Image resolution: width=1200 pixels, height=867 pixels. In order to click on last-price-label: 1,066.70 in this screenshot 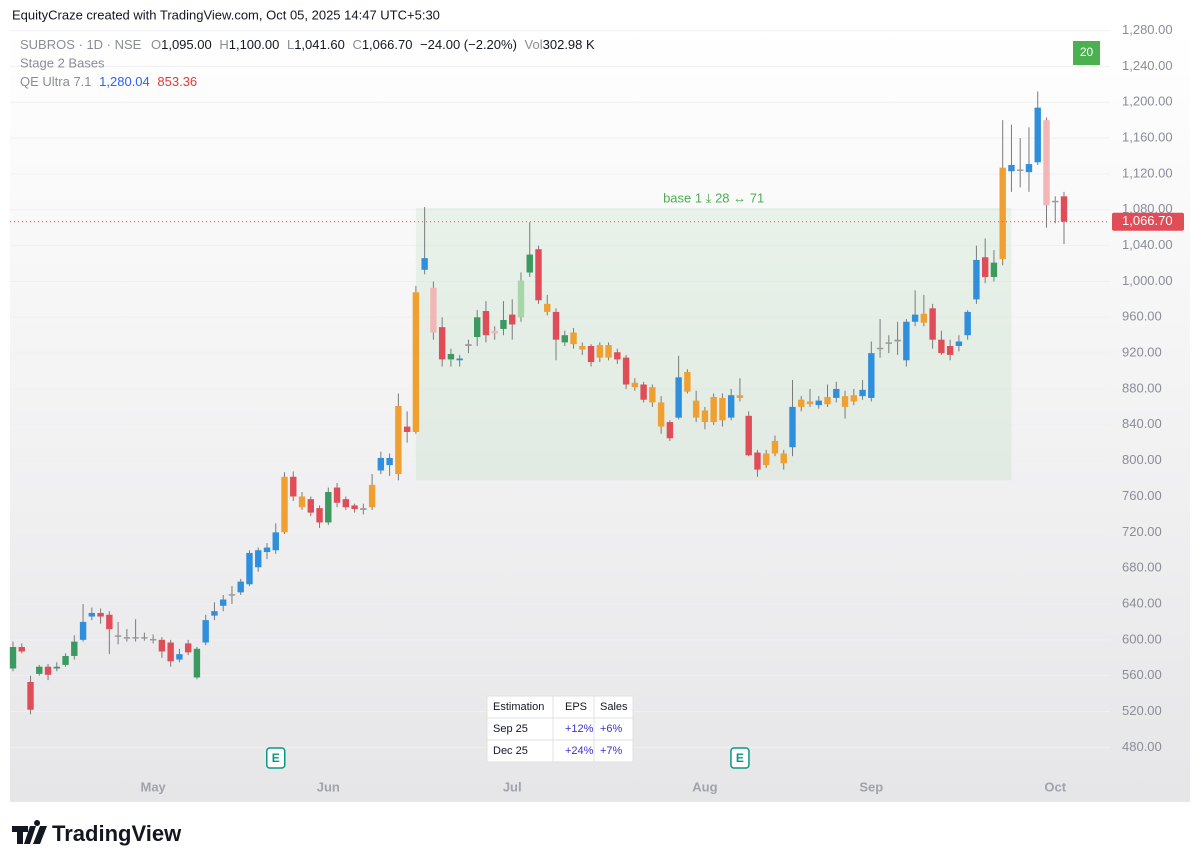, I will do `click(1147, 220)`.